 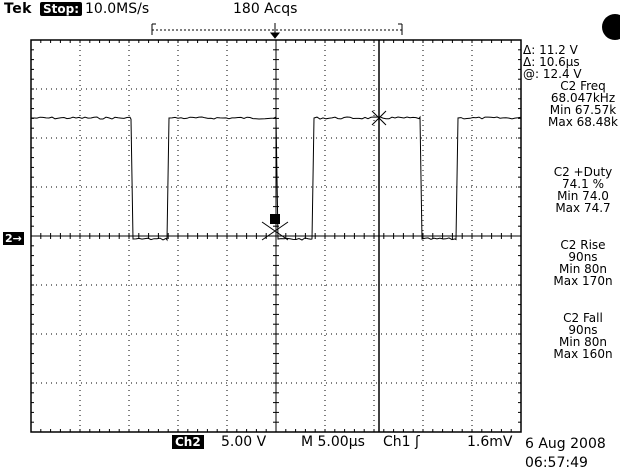 I want to click on record-position-bracket, so click(x=277, y=31).